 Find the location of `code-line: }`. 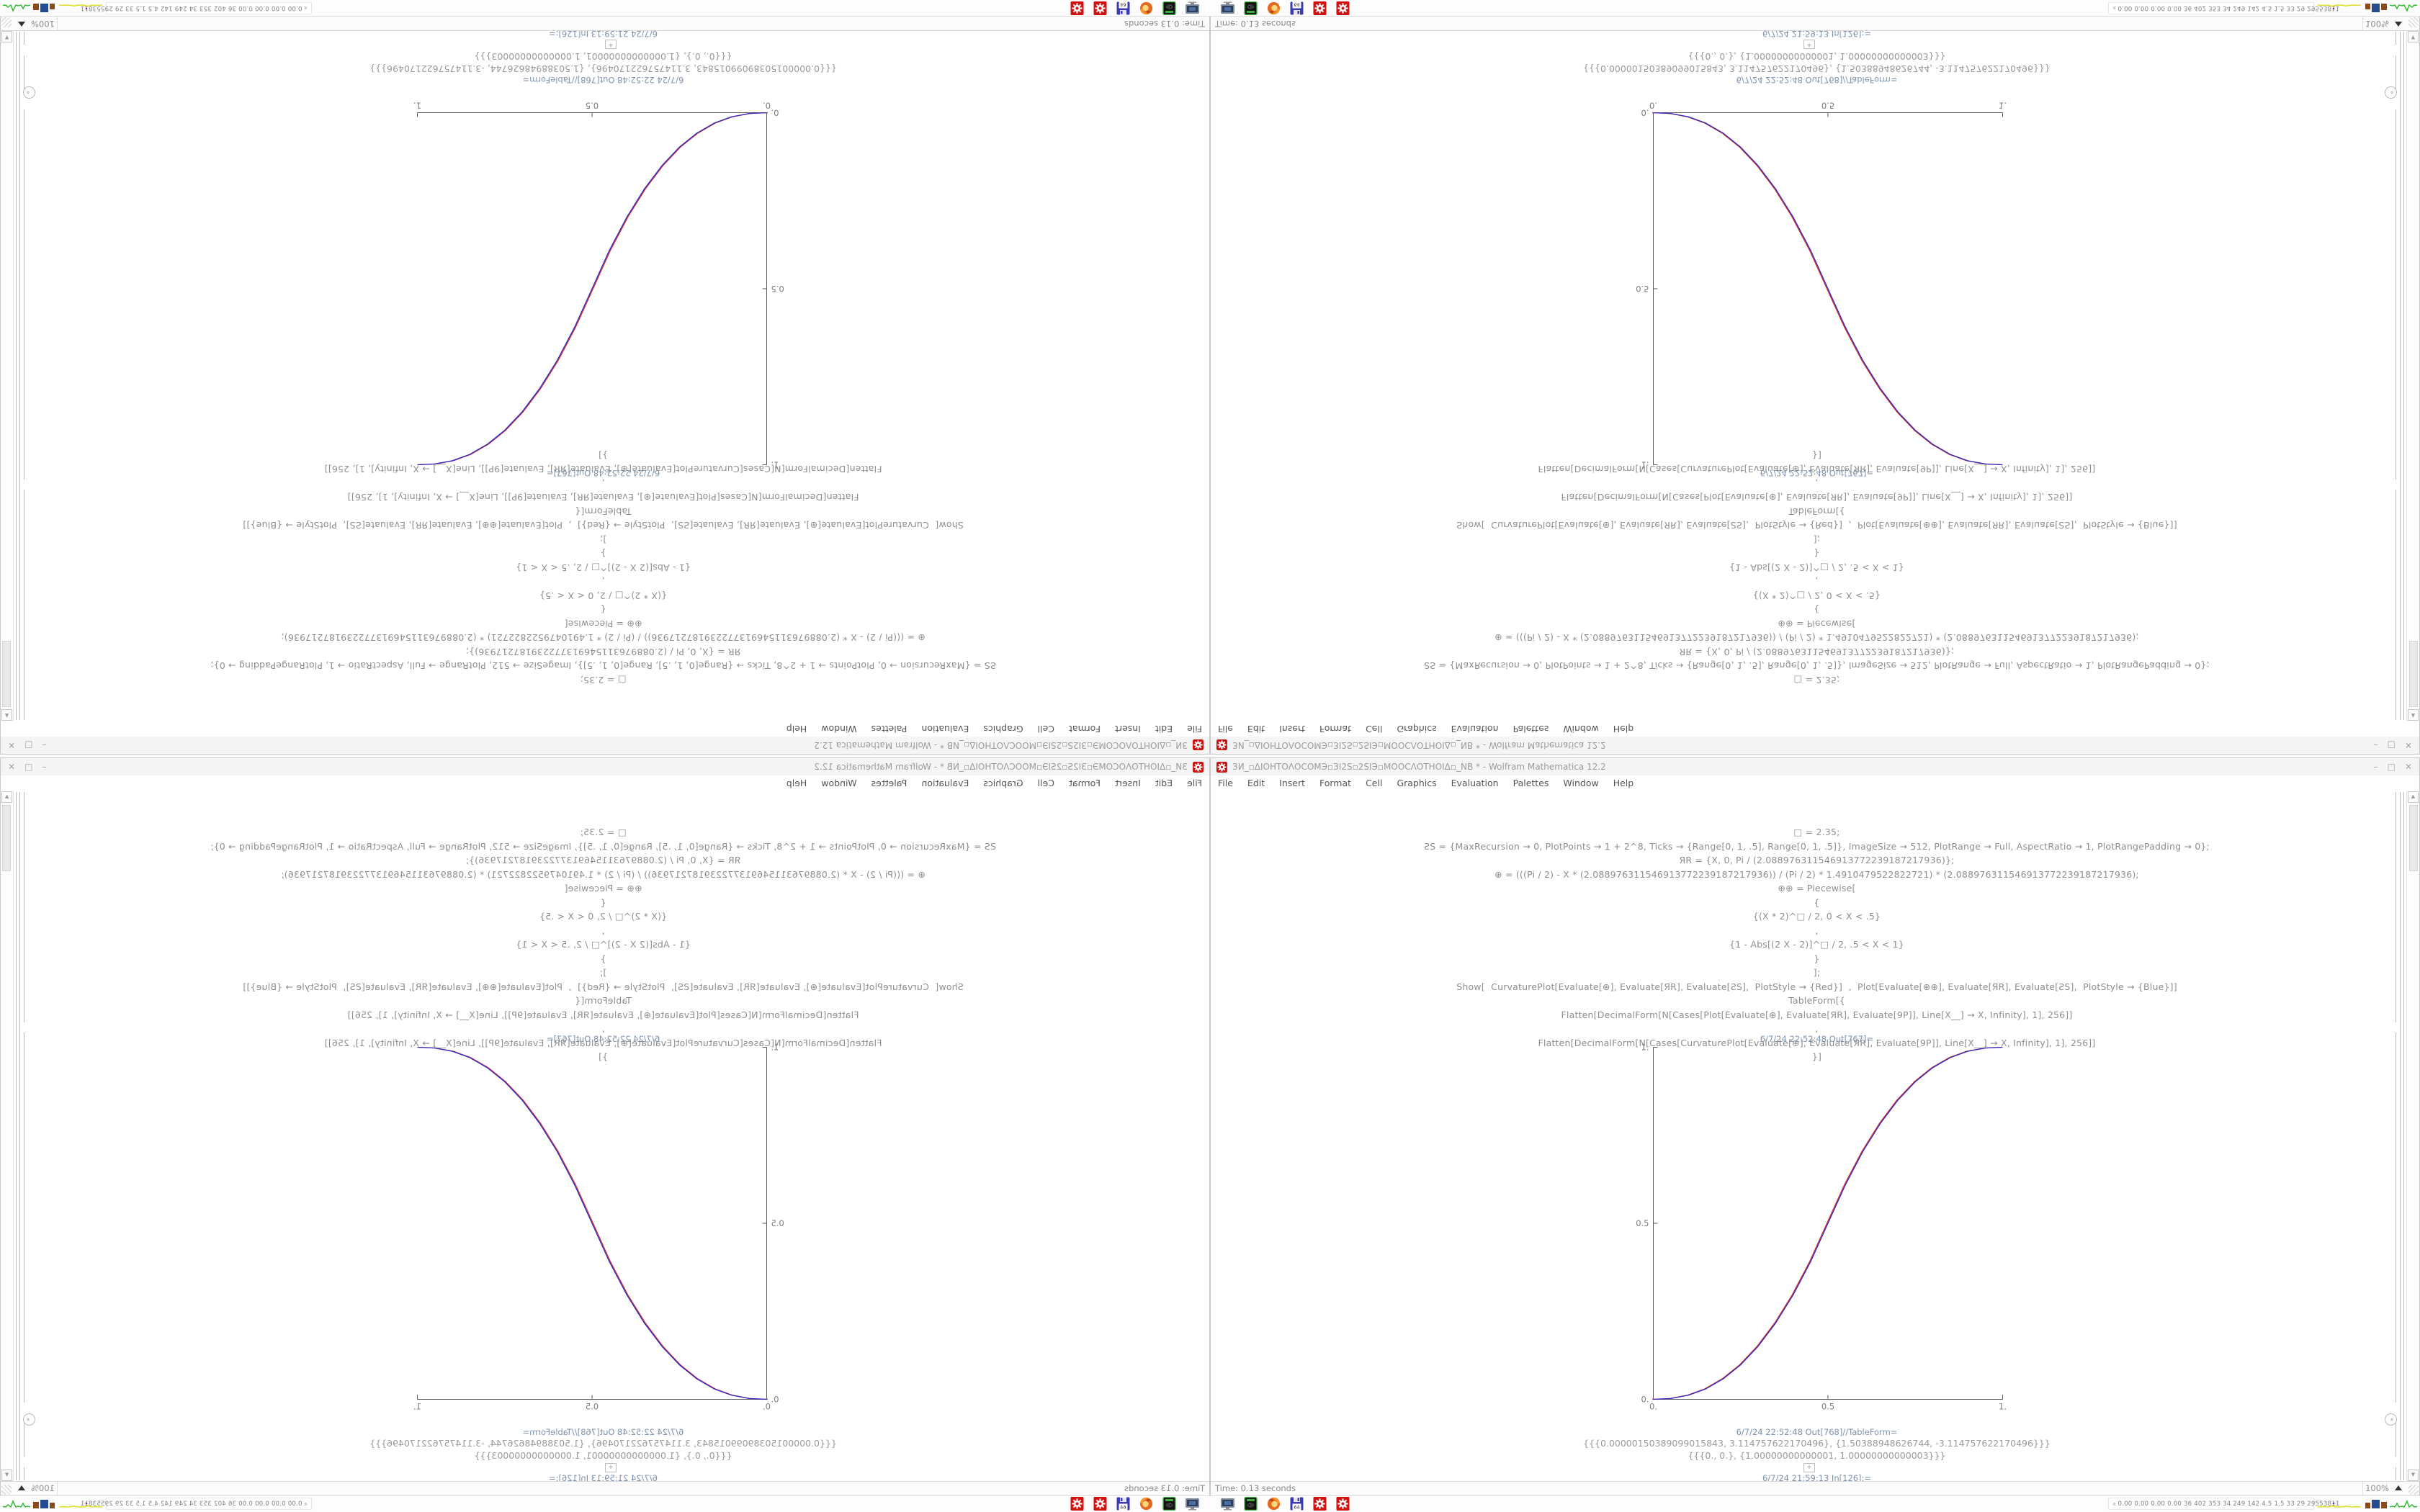

code-line: } is located at coordinates (603, 553).